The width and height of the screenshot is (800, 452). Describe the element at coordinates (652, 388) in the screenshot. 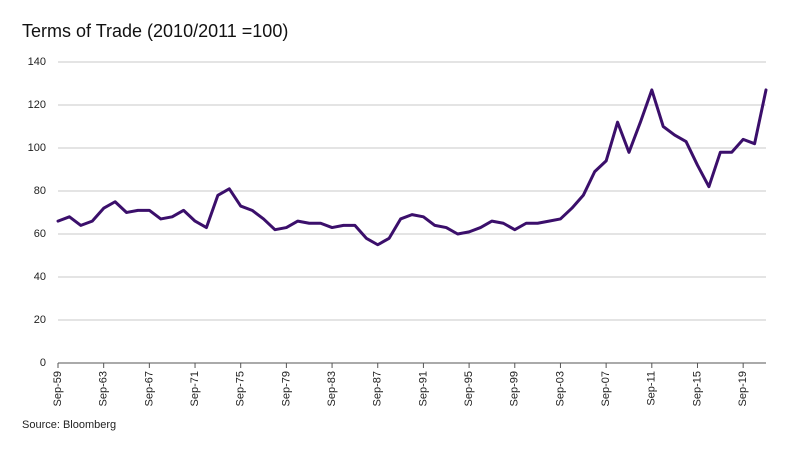

I see `x-tick-label: Sep-11` at that location.